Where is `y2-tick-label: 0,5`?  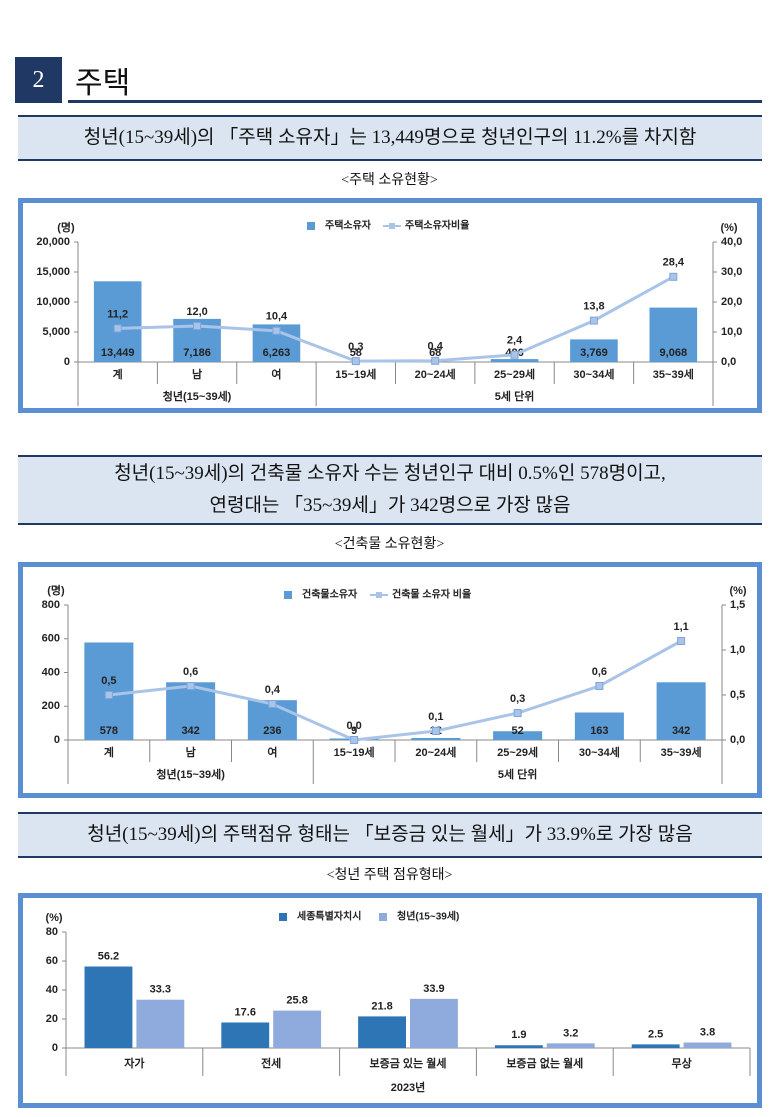 y2-tick-label: 0,5 is located at coordinates (737, 695).